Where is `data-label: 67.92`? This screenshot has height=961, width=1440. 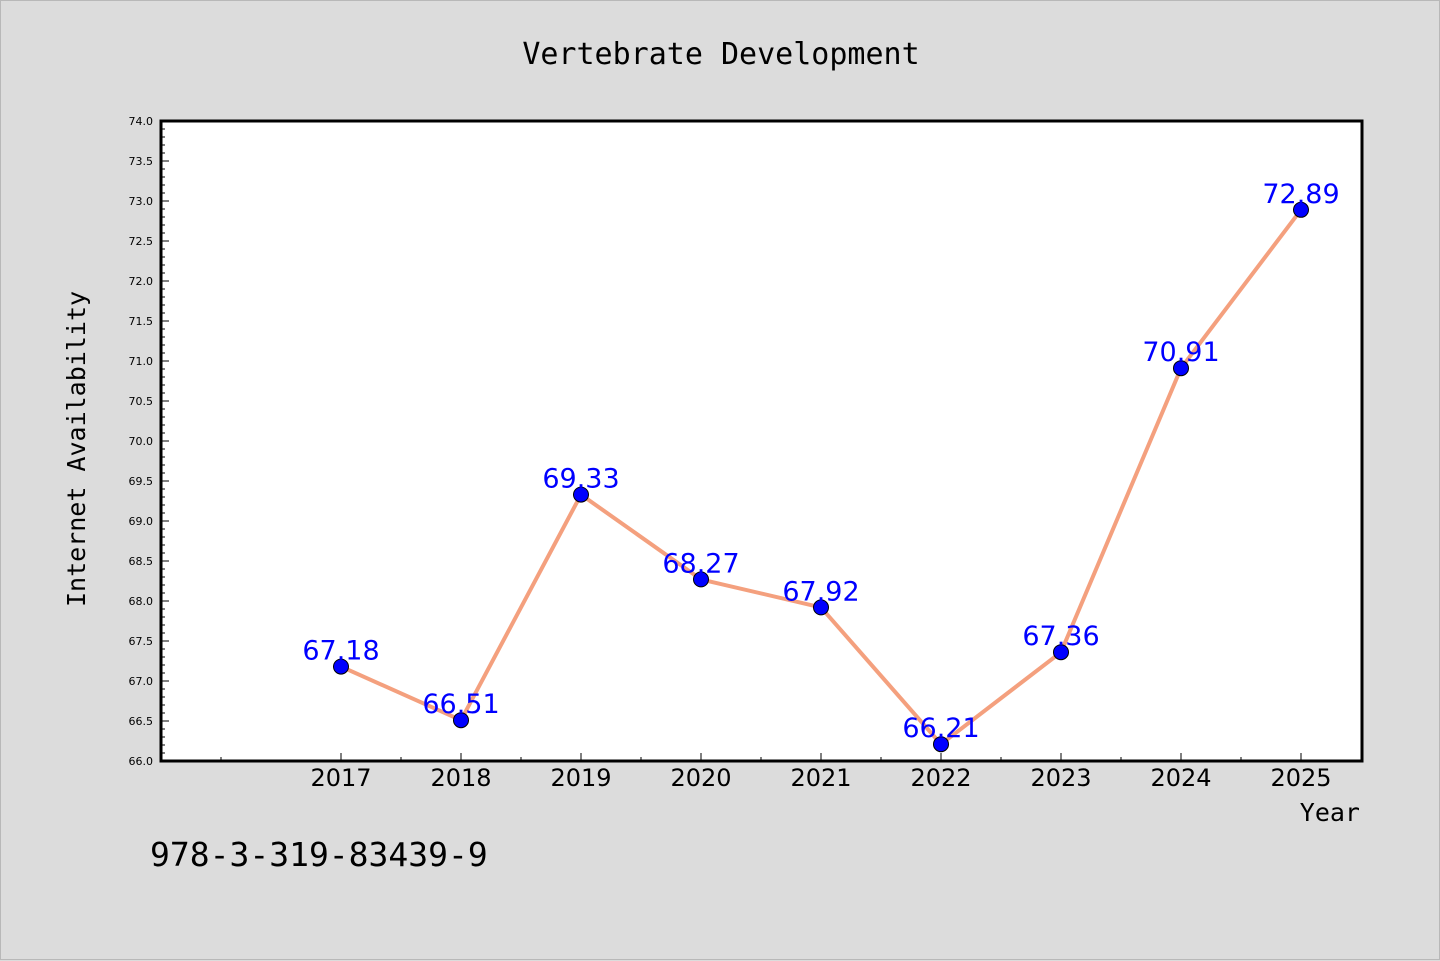
data-label: 67.92 is located at coordinates (820, 591).